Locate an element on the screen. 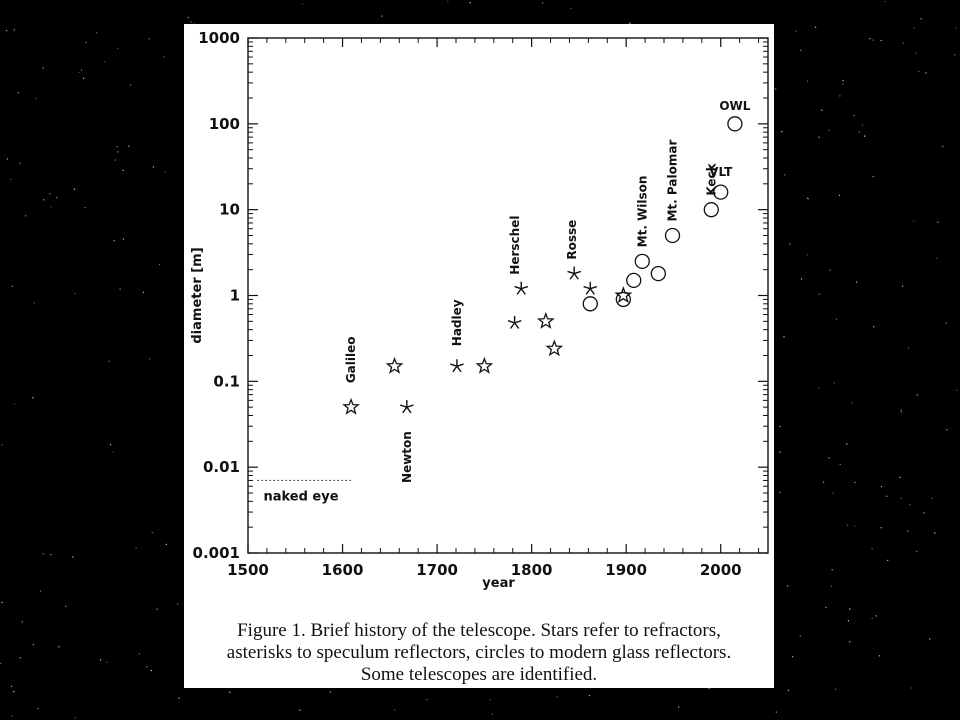 The height and width of the screenshot is (720, 960). caption-line-3: Some telescopes are identified. is located at coordinates (479, 674).